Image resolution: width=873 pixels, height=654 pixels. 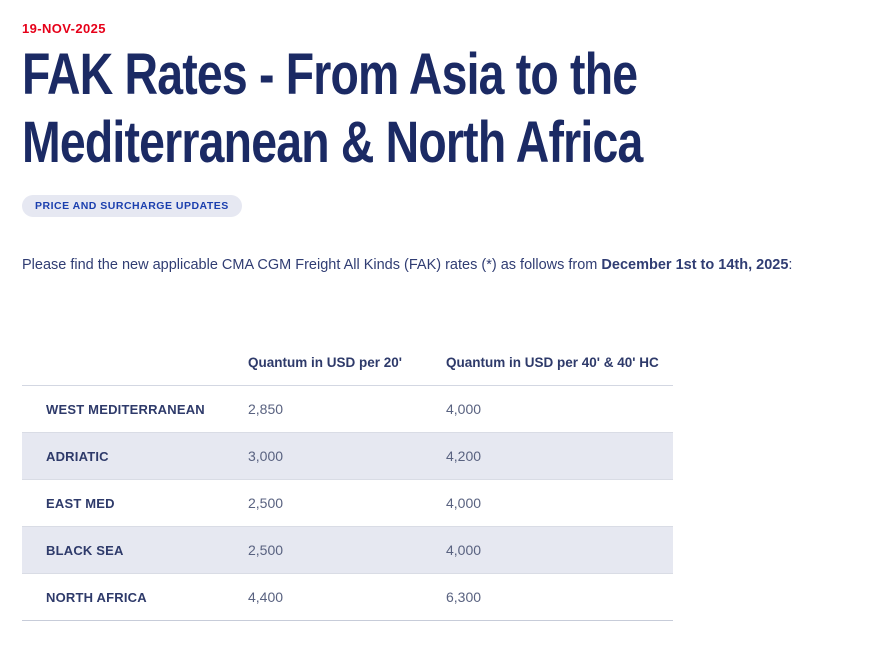 I want to click on region-cell: EAST MED, so click(x=80, y=503).